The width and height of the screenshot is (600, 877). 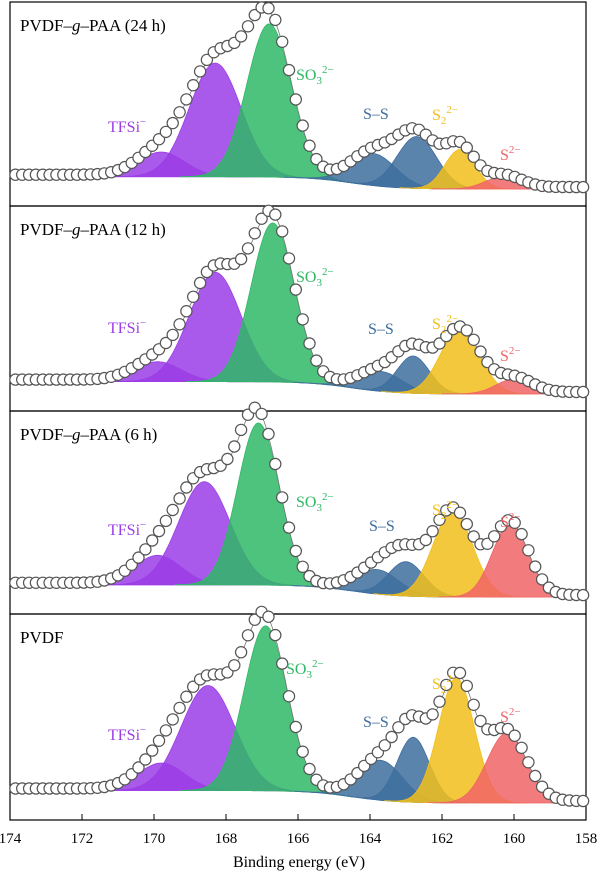 I want to click on panel-title: PVDF–g–PAA (12 h), so click(x=93, y=229).